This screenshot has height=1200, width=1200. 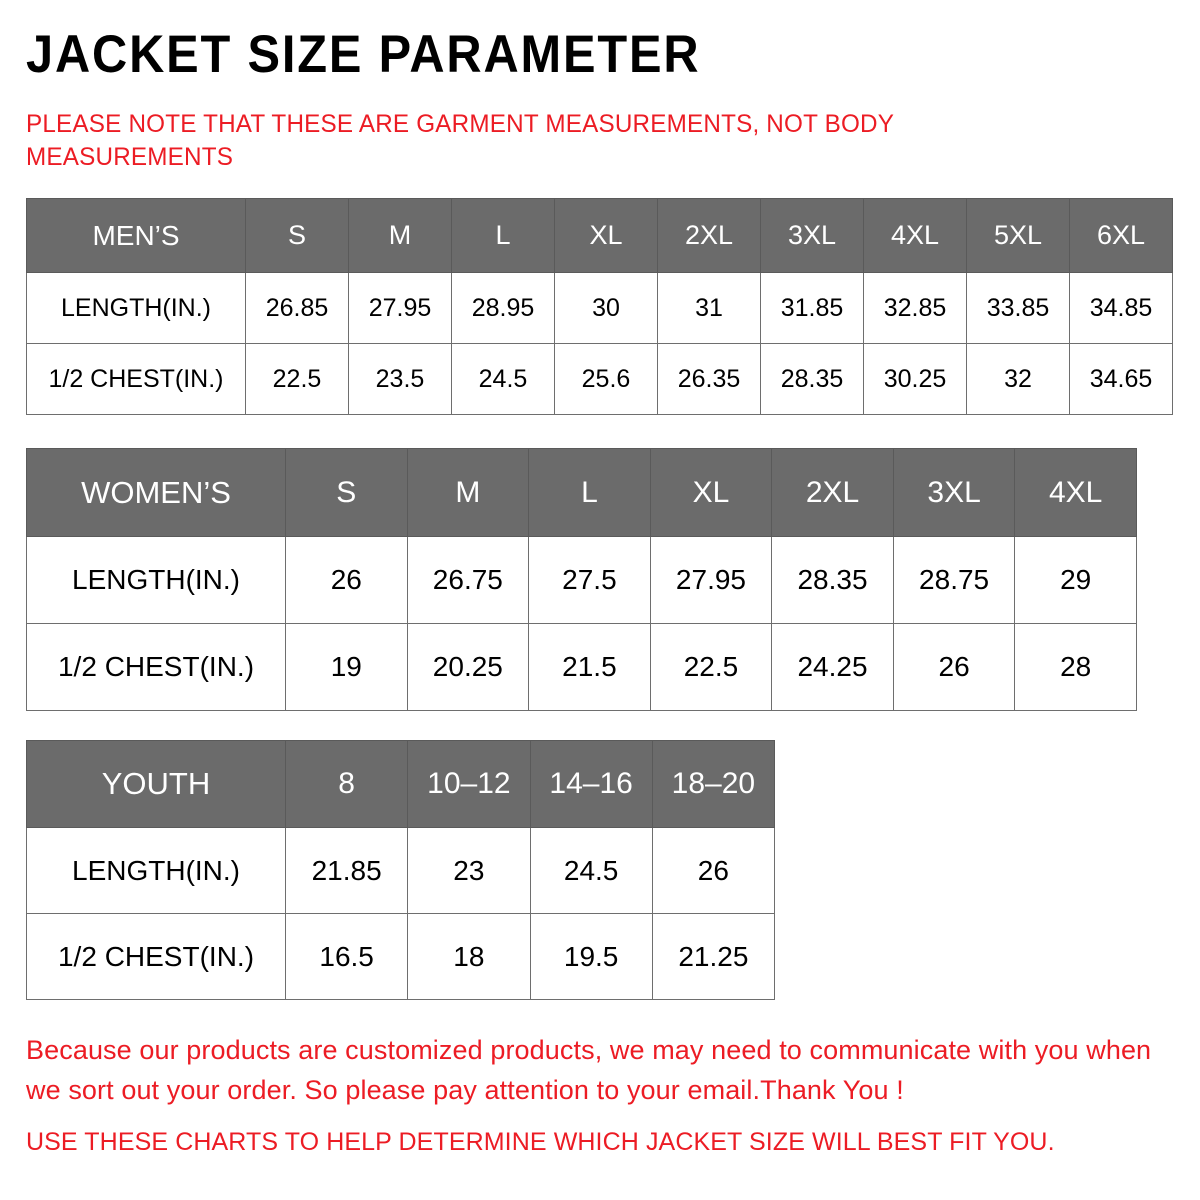 I want to click on youth-table-head: YOUTH 8 10–12 14–16 18–20, so click(x=401, y=784).